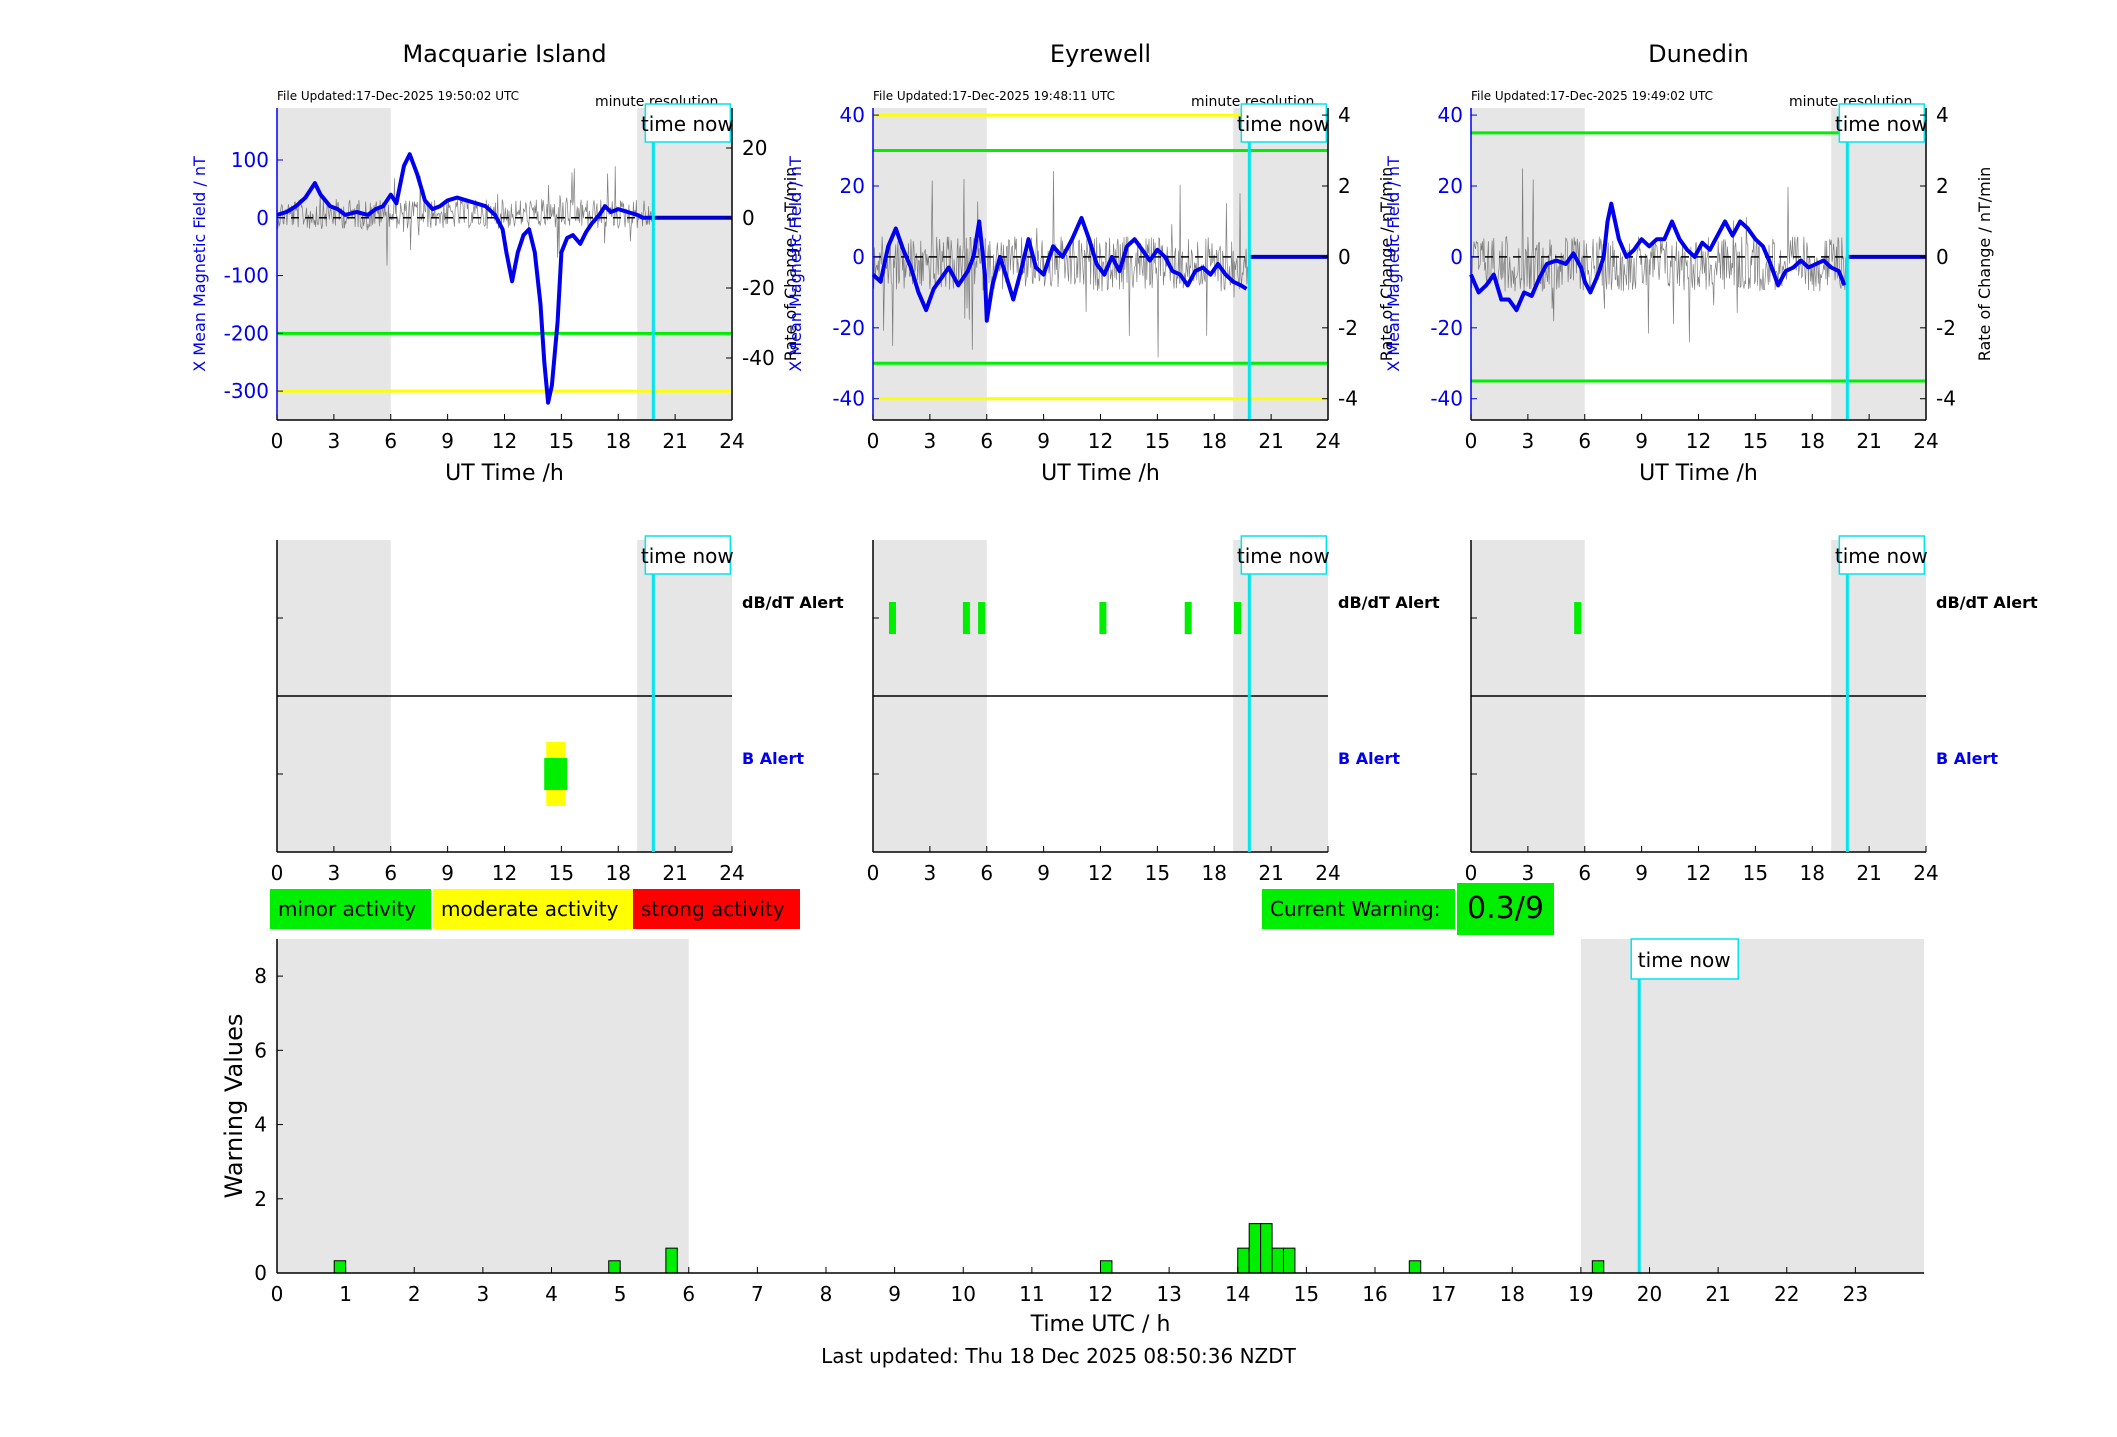  What do you see at coordinates (1658, 257) in the screenshot?
I see `field-trace` at bounding box center [1658, 257].